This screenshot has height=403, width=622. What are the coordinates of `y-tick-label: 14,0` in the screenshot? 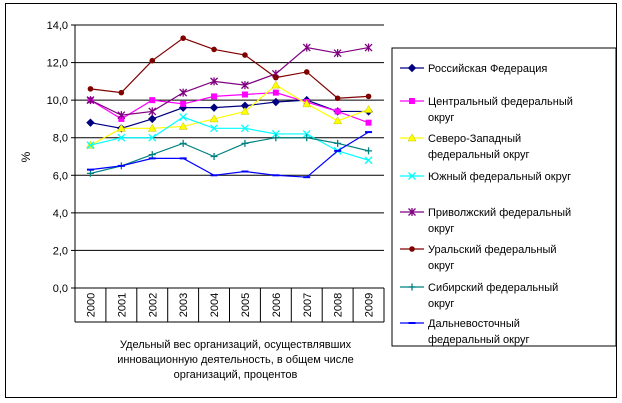 It's located at (57, 26).